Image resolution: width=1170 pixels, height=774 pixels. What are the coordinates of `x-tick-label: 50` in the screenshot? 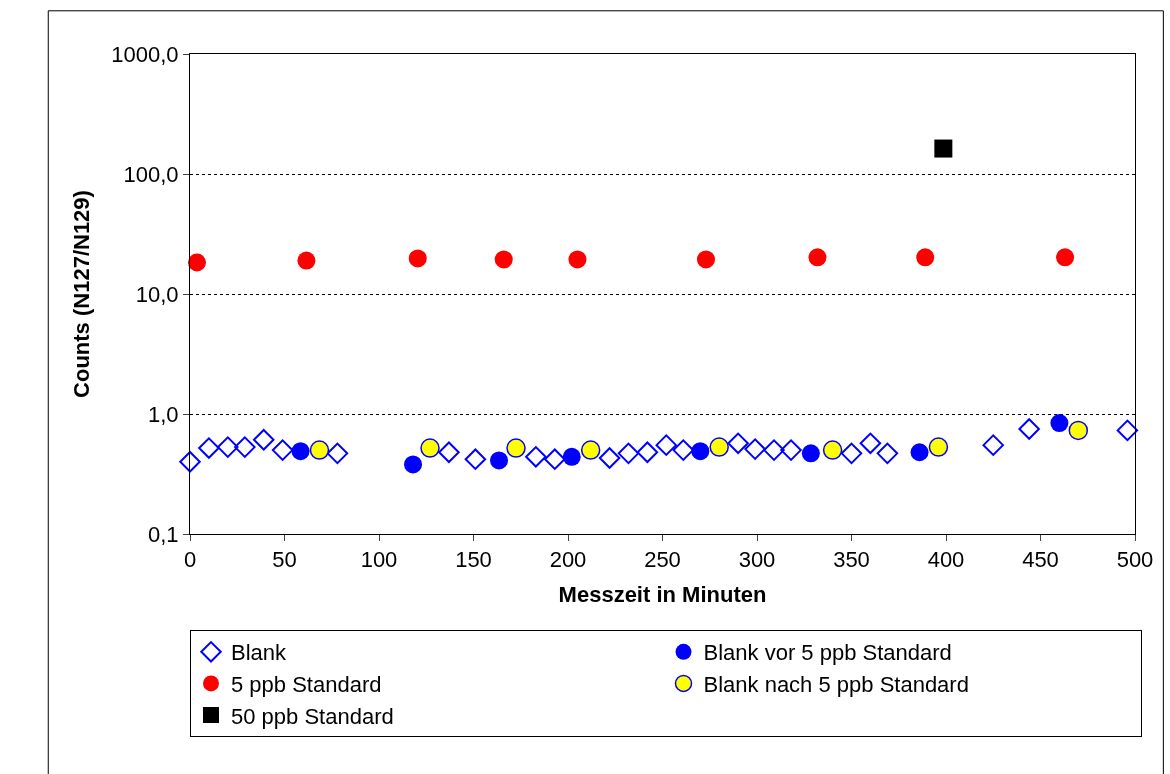 It's located at (284, 560).